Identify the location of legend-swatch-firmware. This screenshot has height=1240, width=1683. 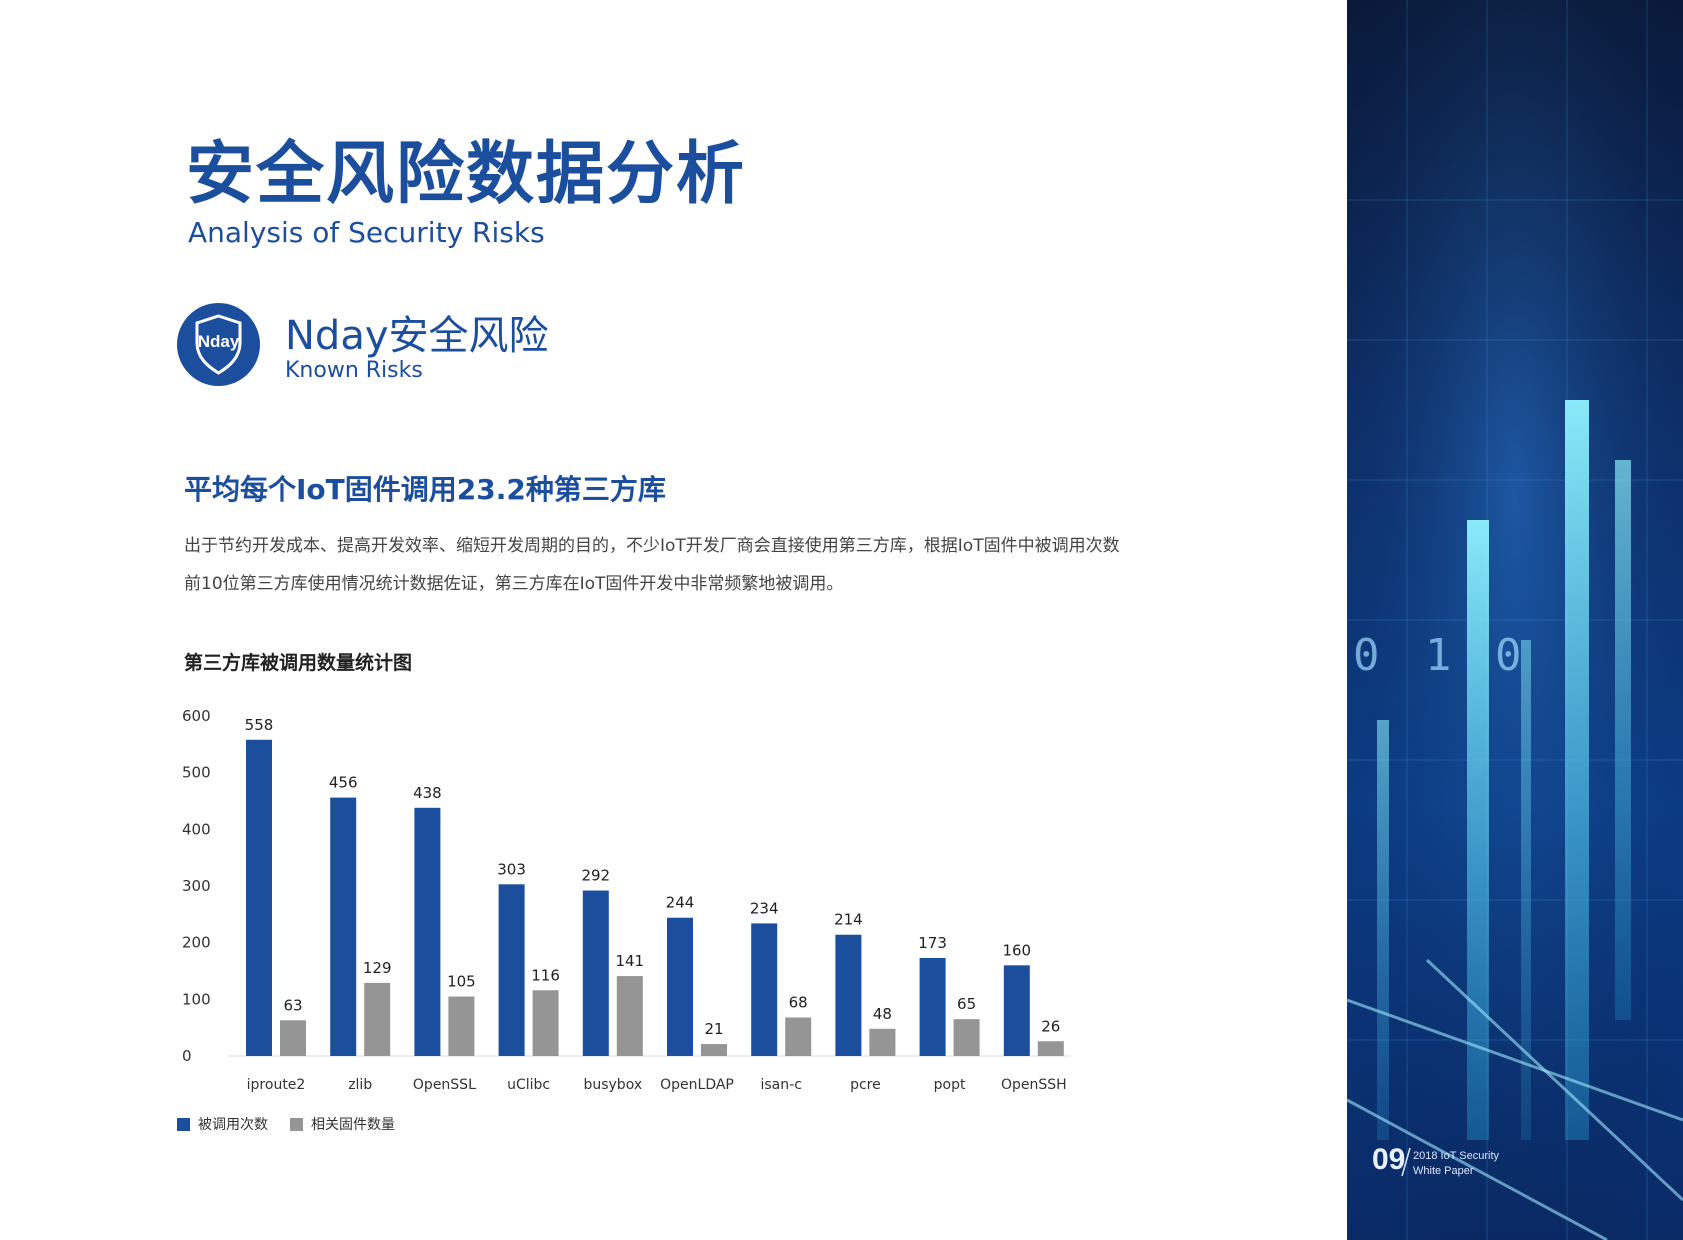
(296, 1124).